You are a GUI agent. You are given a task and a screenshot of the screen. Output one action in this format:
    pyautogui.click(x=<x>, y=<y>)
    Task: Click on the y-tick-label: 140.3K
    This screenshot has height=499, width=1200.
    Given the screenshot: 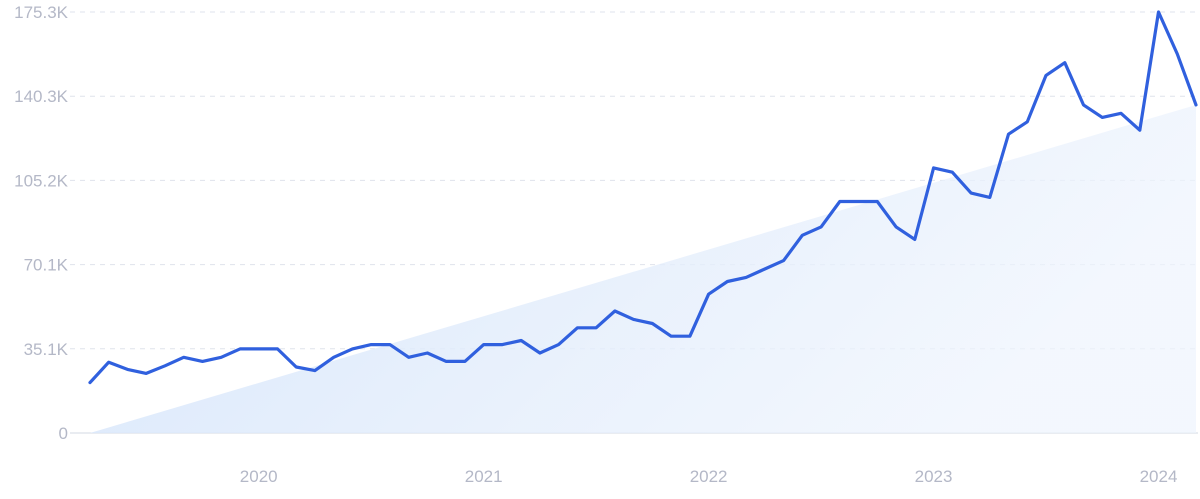 What is the action you would take?
    pyautogui.click(x=41, y=96)
    